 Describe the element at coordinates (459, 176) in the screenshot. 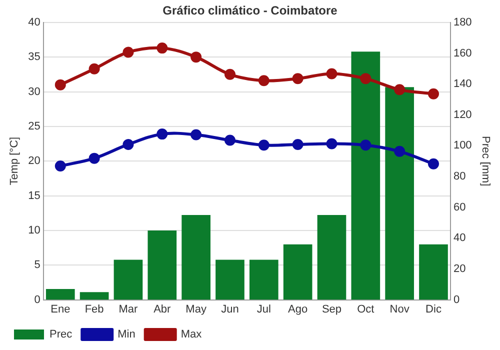

I see `y2-tick-label: 80` at that location.